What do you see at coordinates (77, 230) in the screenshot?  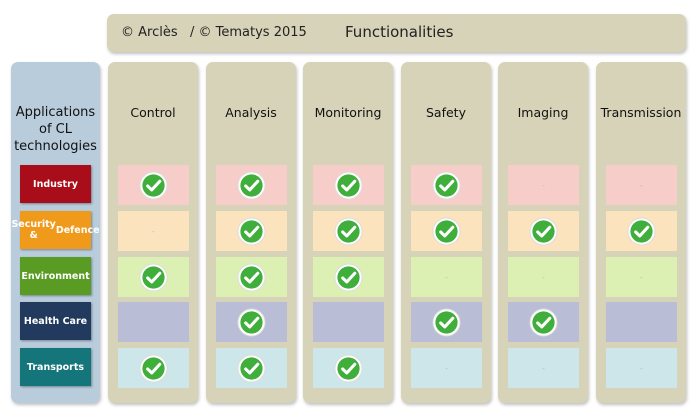 I see `application-label-line: Defence` at bounding box center [77, 230].